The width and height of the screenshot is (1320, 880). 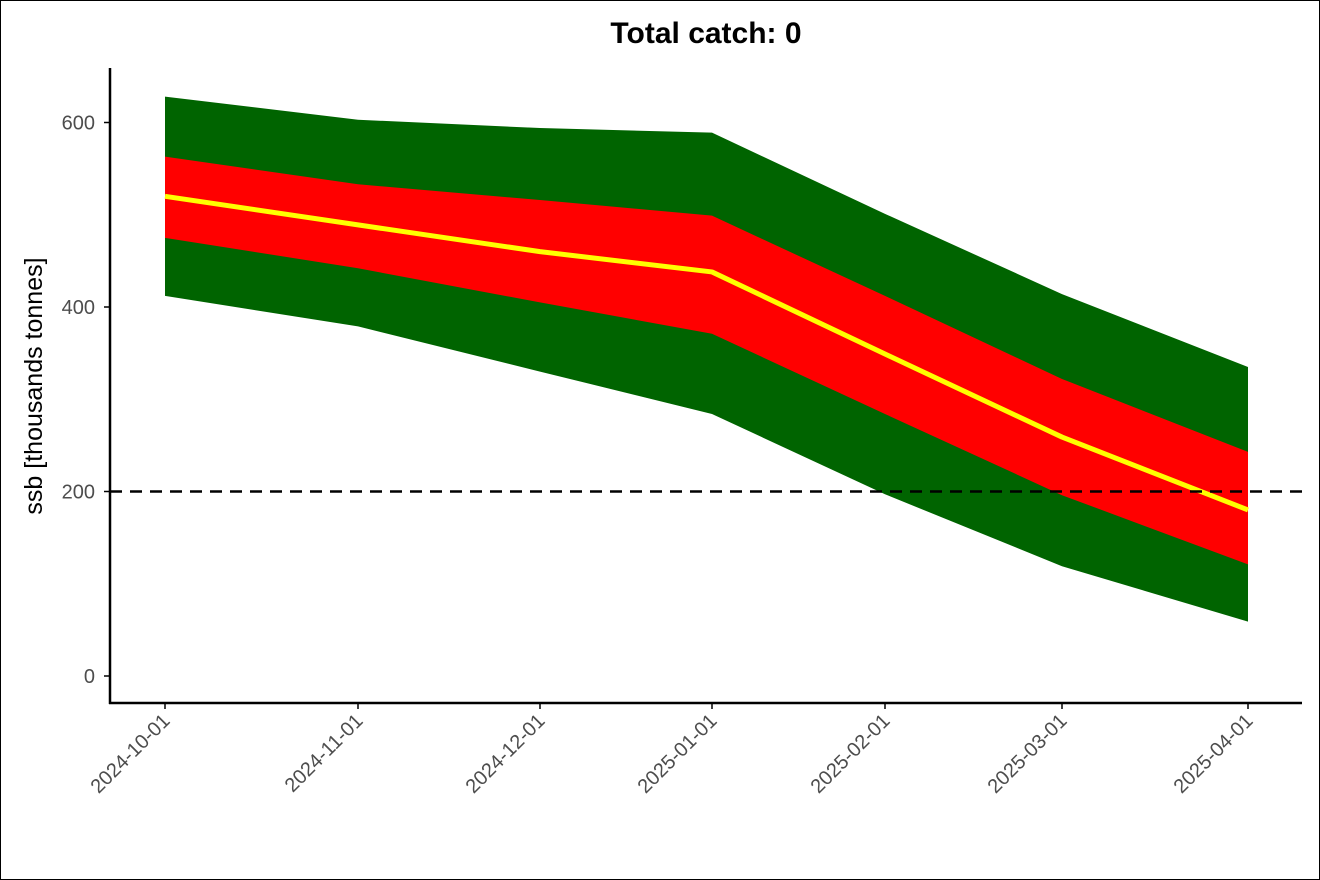 I want to click on y-tick-label: 0, so click(x=89, y=677).